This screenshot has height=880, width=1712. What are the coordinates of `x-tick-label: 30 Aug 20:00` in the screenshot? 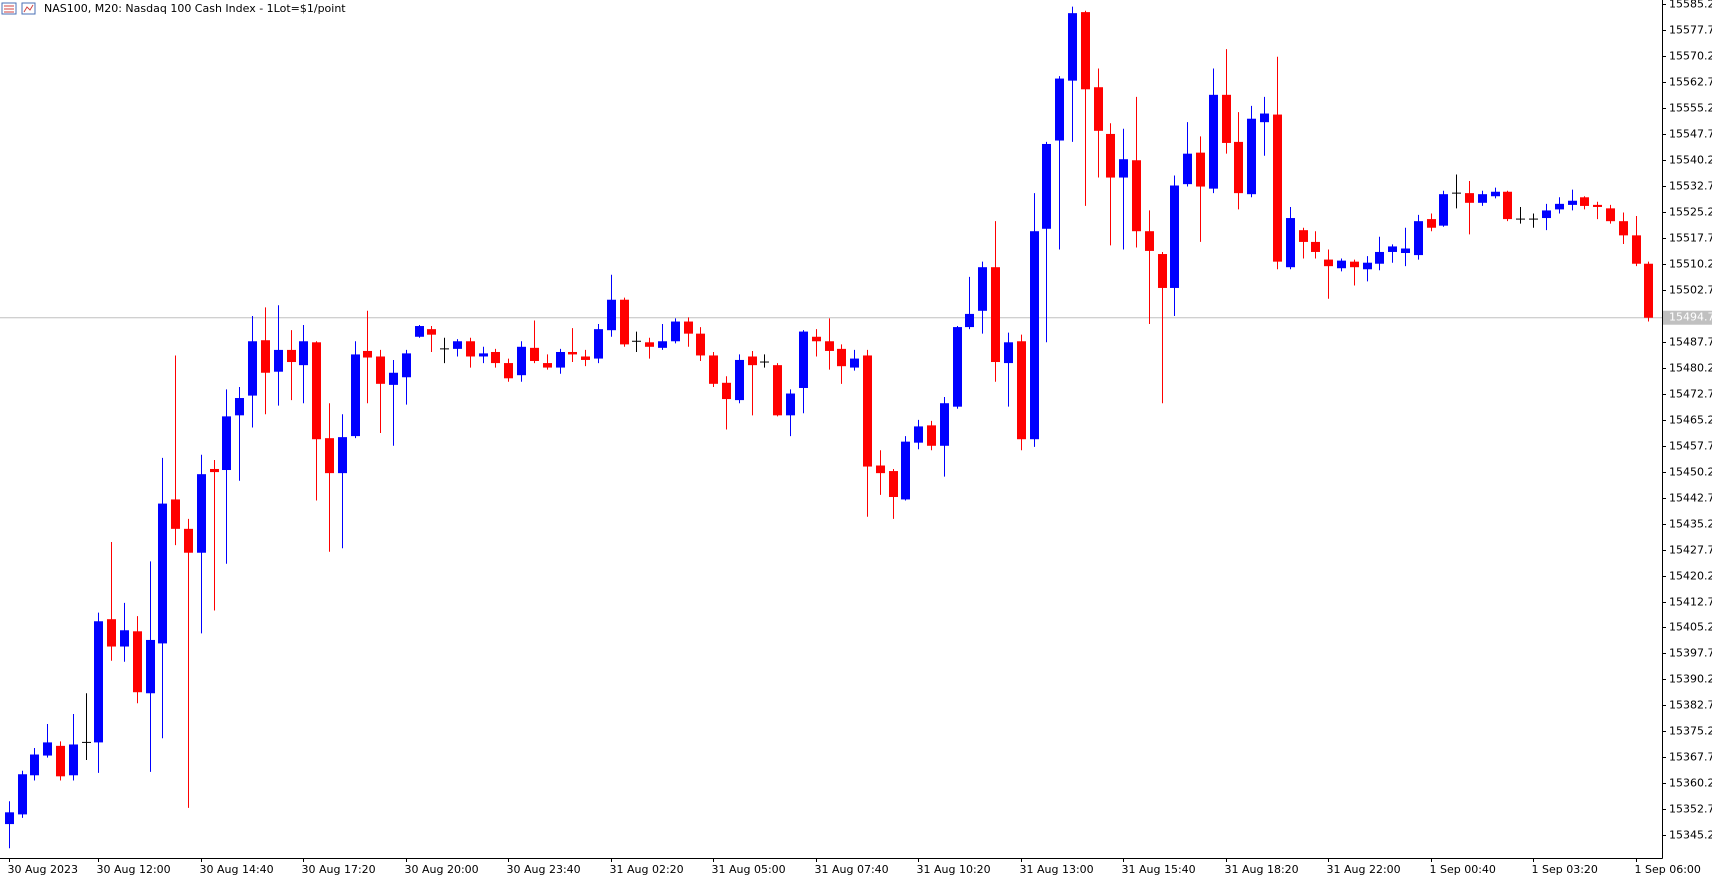 It's located at (442, 869).